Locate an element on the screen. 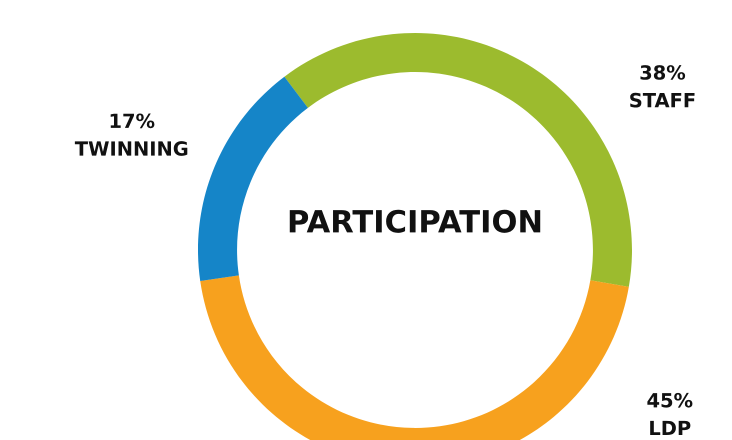 This screenshot has width=732, height=440. text: PARTICIPATION is located at coordinates (415, 221).